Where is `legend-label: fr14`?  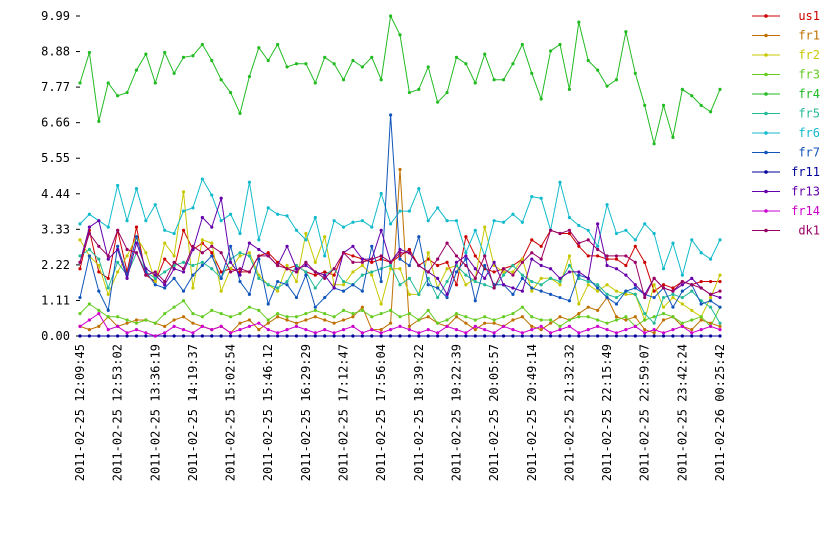
legend-label: fr14 is located at coordinates (805, 211).